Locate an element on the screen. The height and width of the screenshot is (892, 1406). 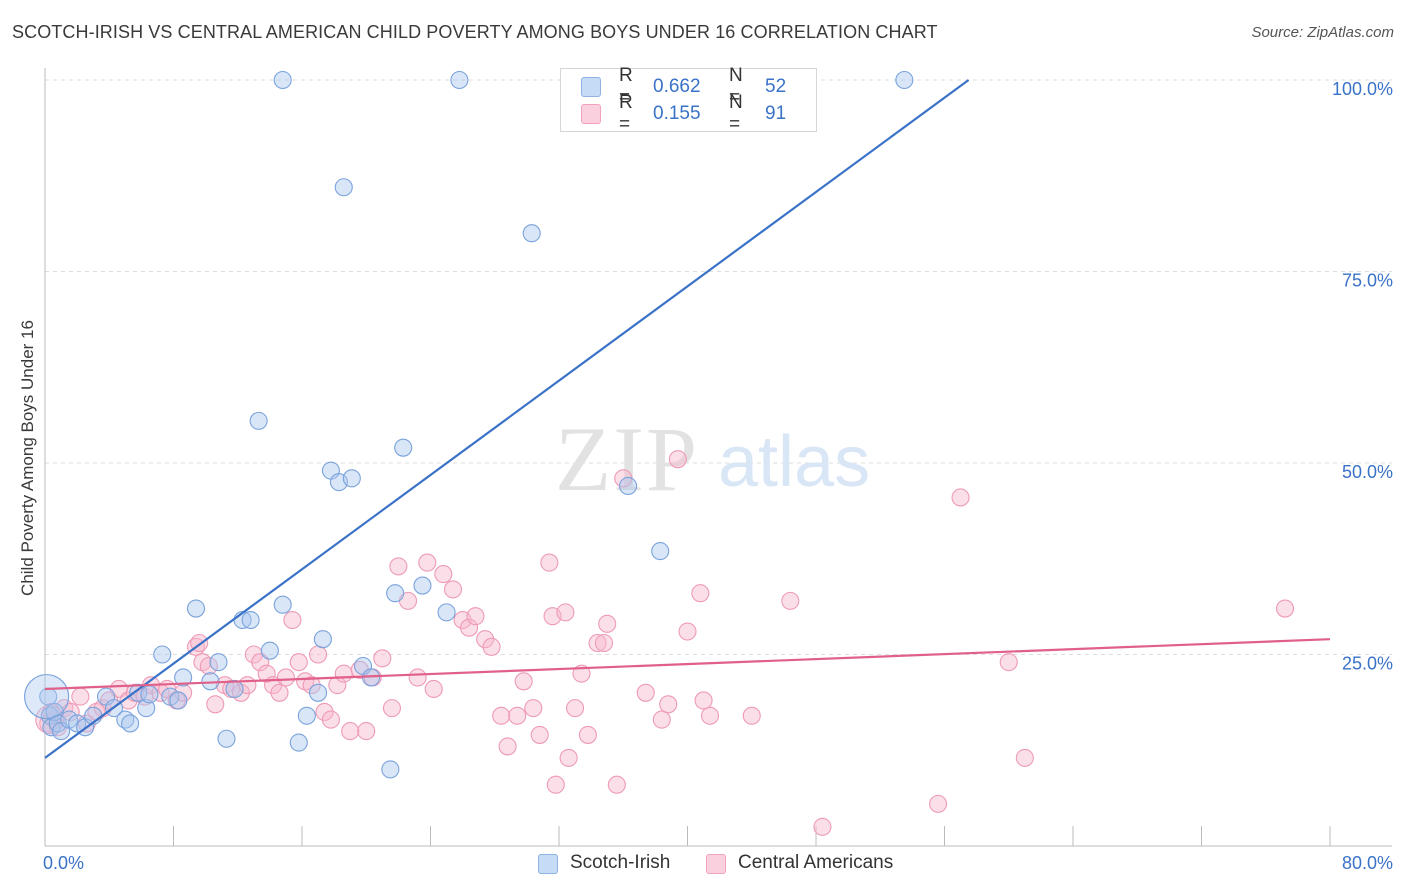
y-axis-label: Child Poverty Among Boys Under 16 is located at coordinates (27, 458).